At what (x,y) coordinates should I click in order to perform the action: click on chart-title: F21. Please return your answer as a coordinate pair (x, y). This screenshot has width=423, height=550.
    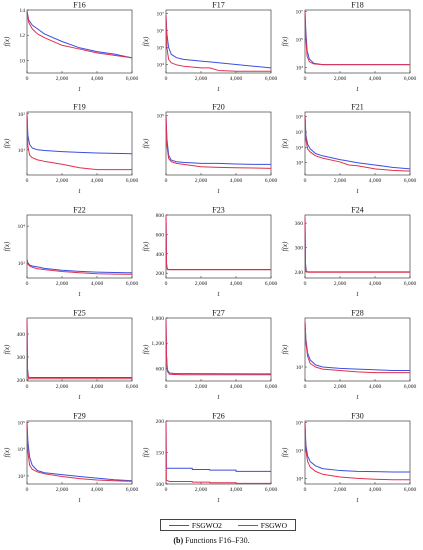
    Looking at the image, I should click on (357, 107).